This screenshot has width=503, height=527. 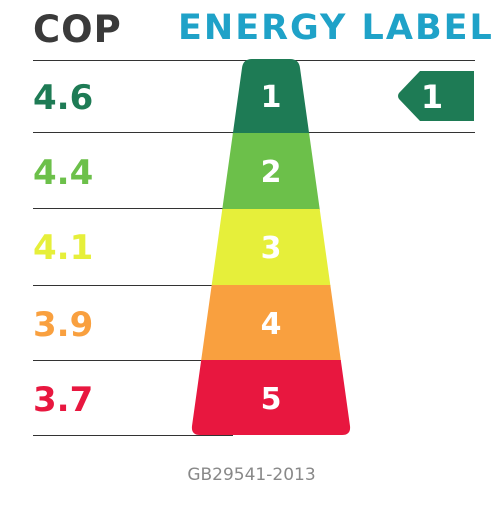 What do you see at coordinates (63, 325) in the screenshot?
I see `cop-value-grade-4: 3.9` at bounding box center [63, 325].